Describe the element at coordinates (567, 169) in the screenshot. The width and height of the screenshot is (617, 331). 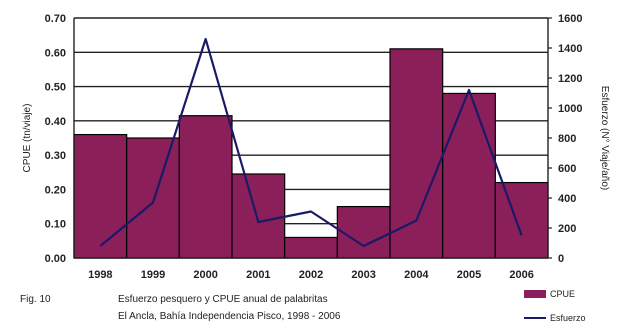
I see `y2-tick-label: 600` at that location.